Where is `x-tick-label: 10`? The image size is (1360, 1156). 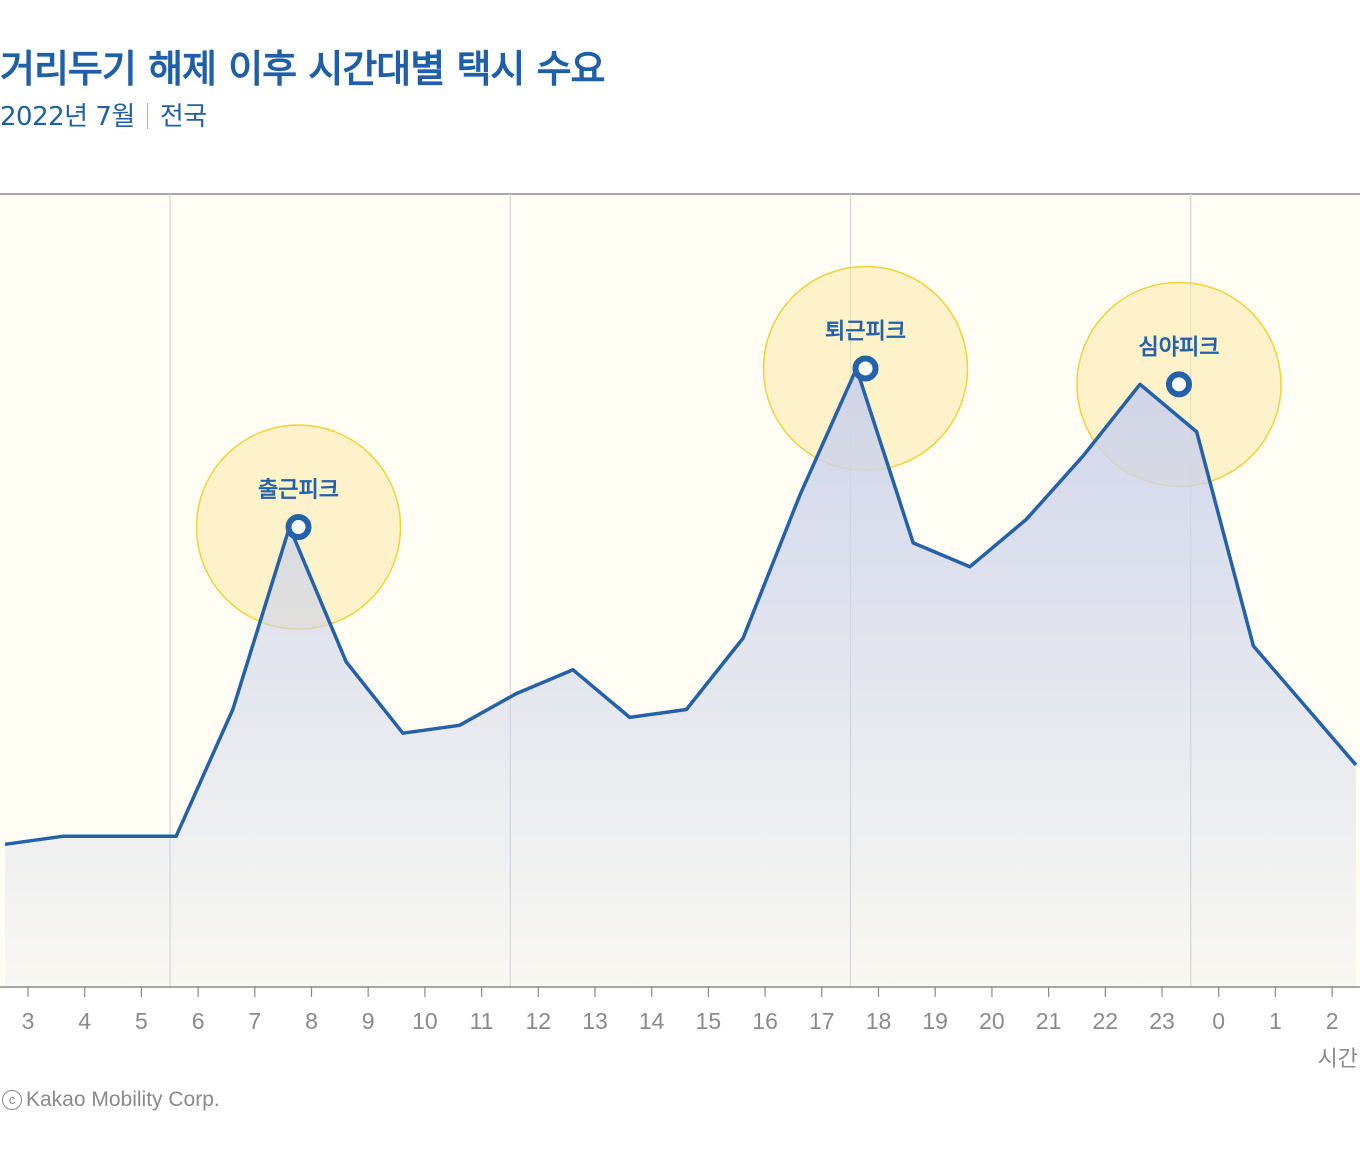 x-tick-label: 10 is located at coordinates (425, 1021).